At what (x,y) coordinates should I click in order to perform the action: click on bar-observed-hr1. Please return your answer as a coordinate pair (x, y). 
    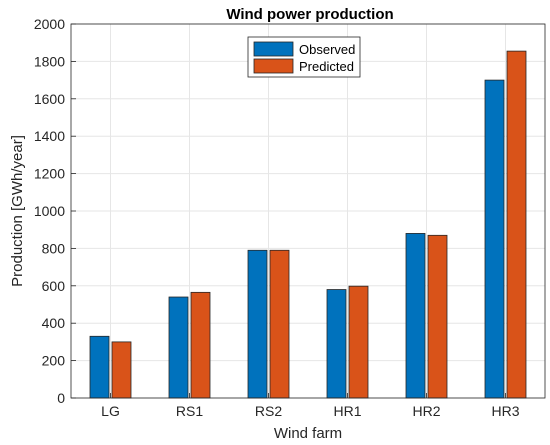
    Looking at the image, I should click on (336, 344).